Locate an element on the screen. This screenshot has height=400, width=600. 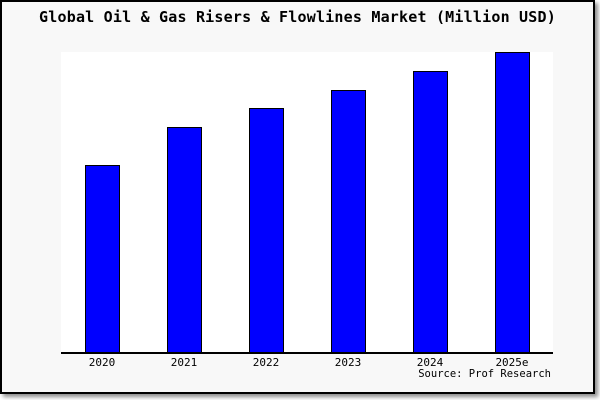
bar-2024 is located at coordinates (430, 211).